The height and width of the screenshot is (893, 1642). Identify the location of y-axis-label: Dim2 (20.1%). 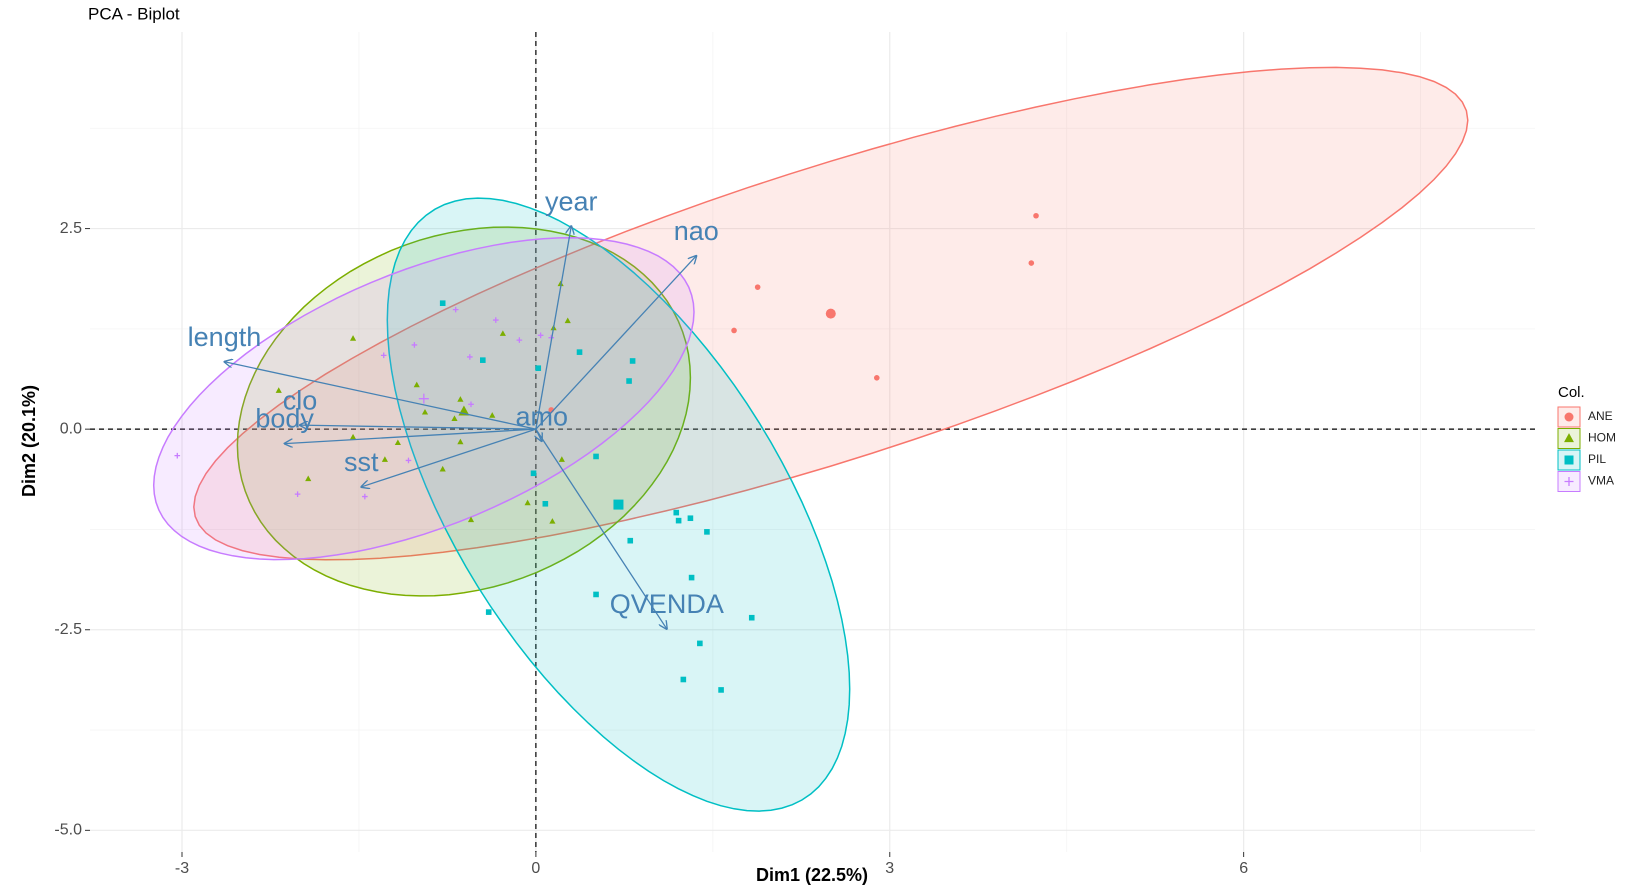
(29, 441).